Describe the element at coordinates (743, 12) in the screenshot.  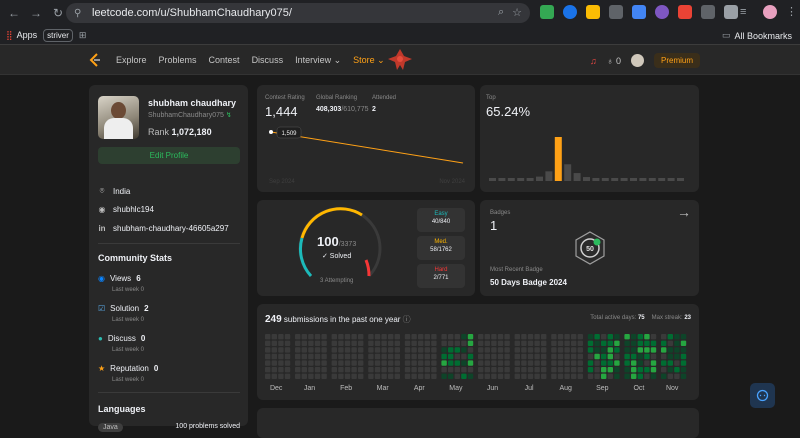
I see `menu-lines-icon: ≡` at that location.